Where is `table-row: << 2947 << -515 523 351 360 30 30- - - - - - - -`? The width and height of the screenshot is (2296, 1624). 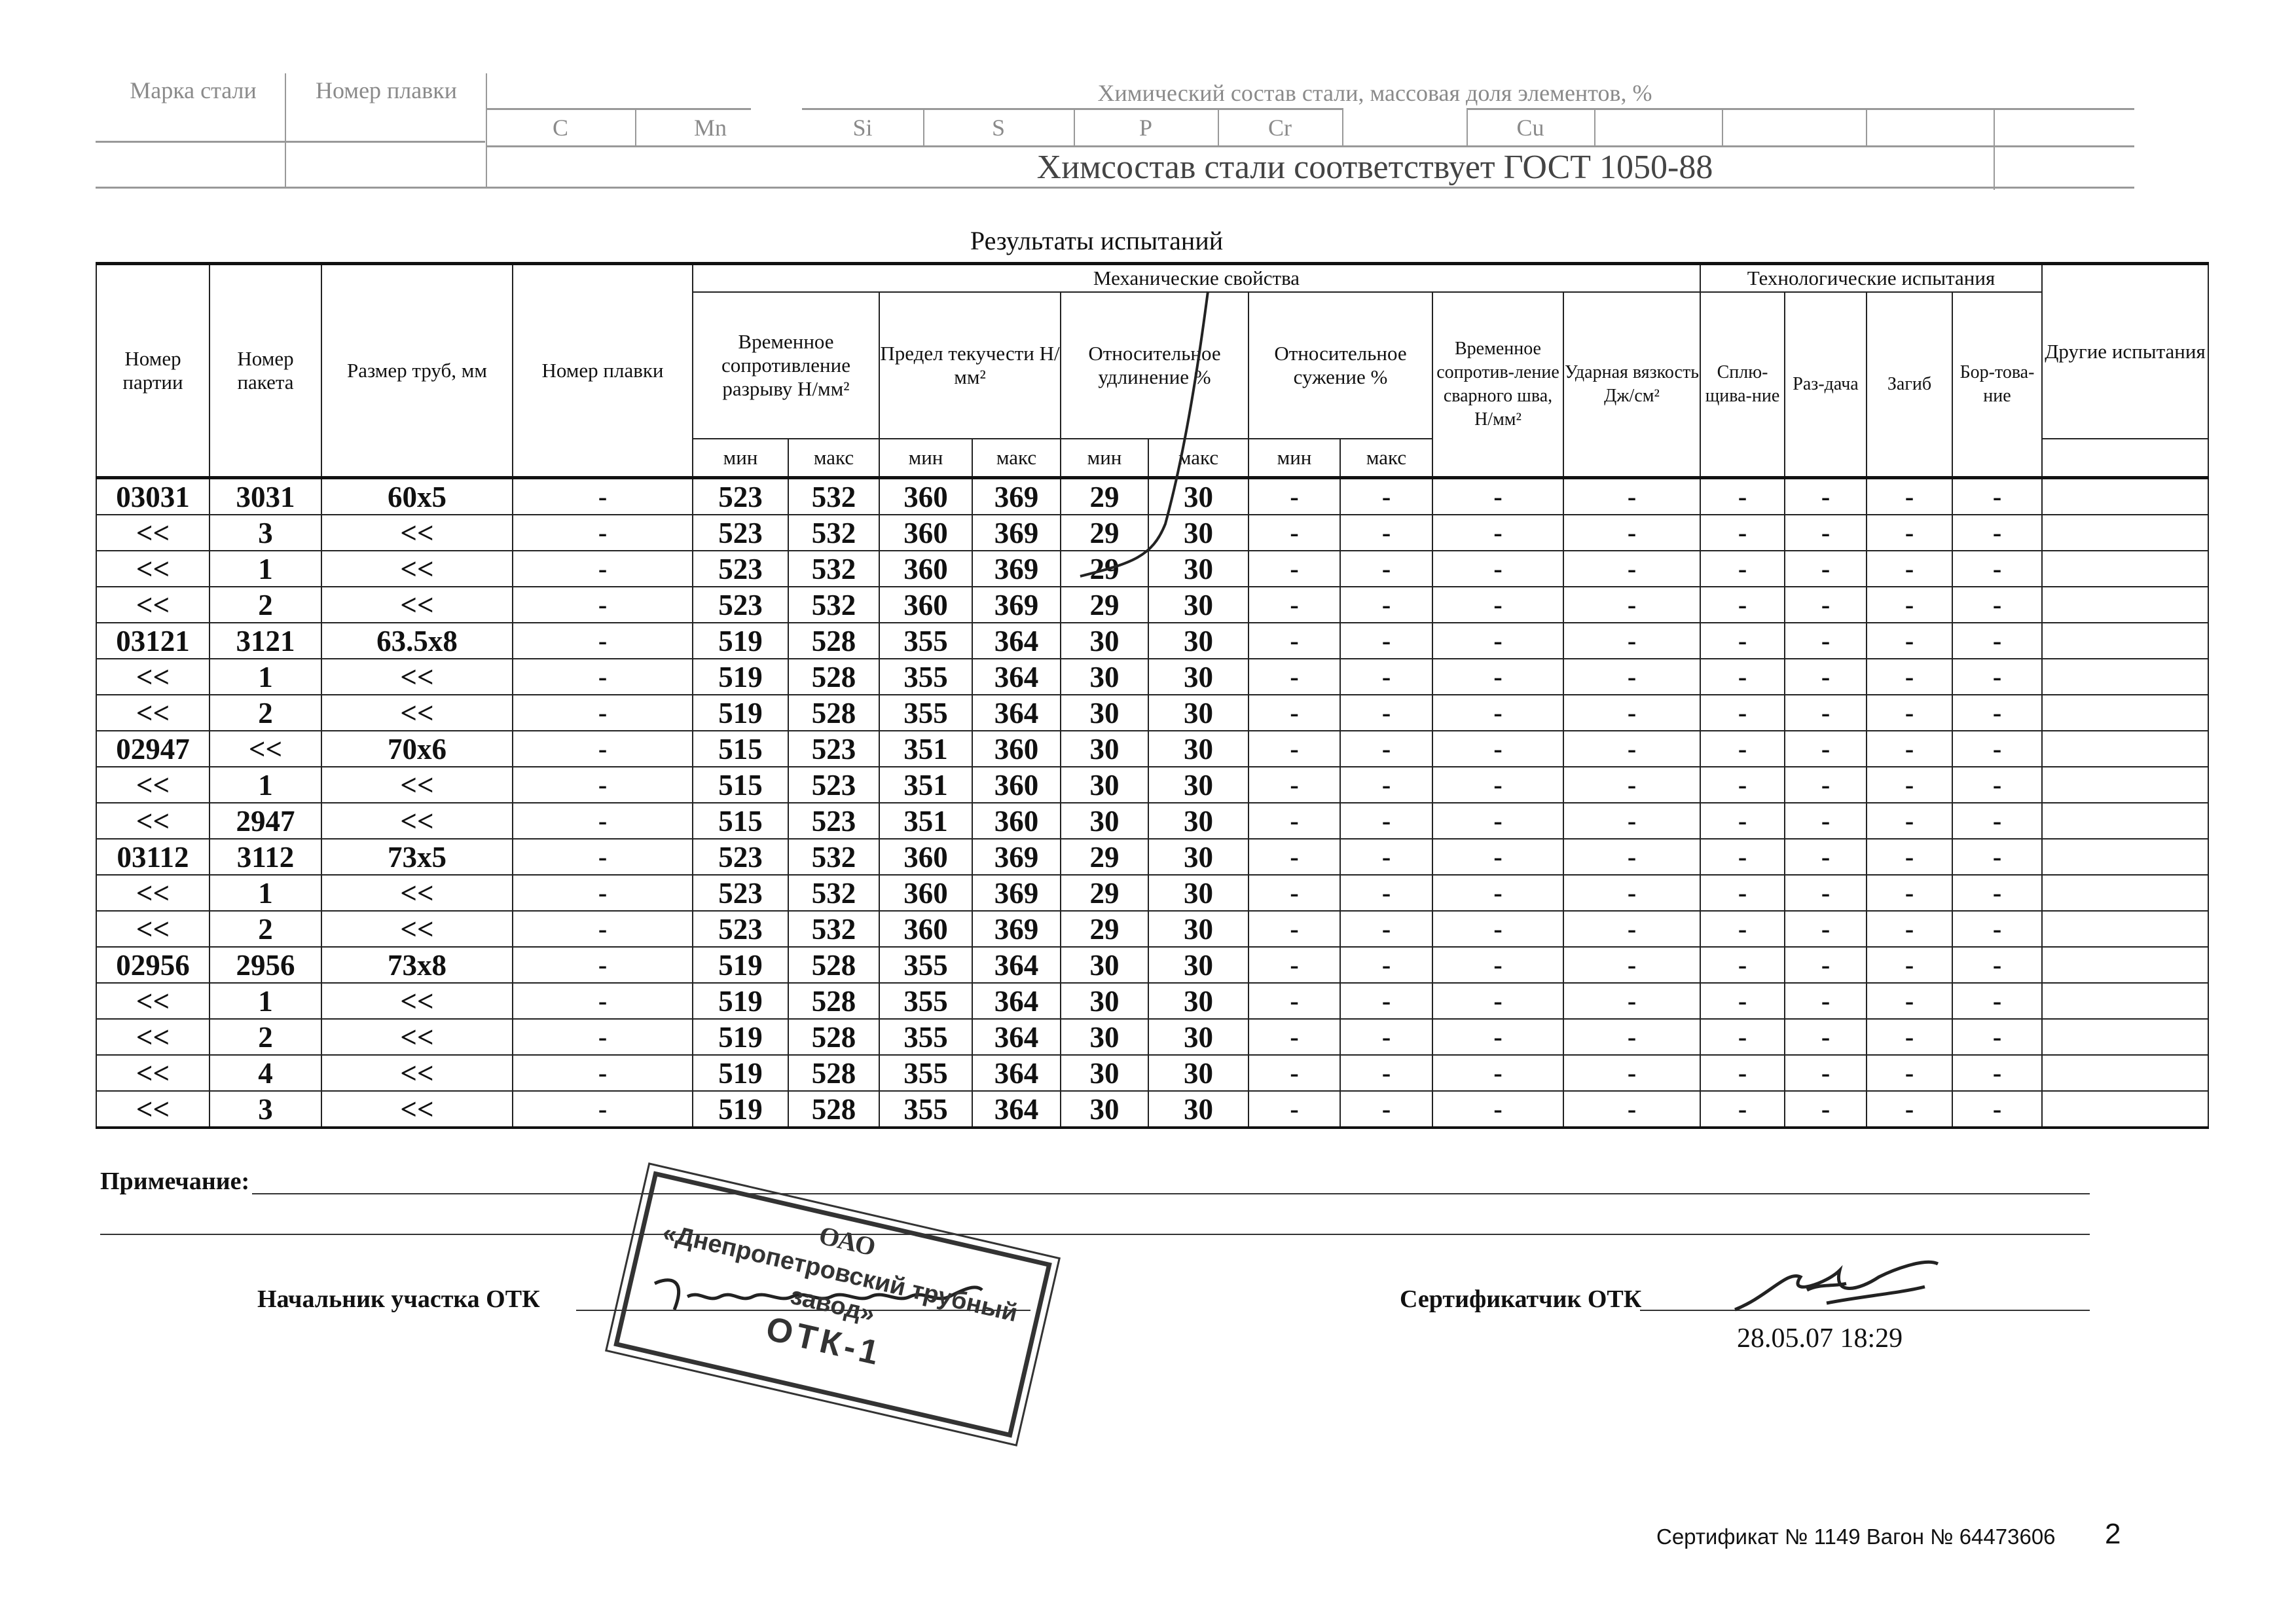
table-row: << 2947 << -515 523 351 360 30 30- - - - - - - - is located at coordinates (1152, 821).